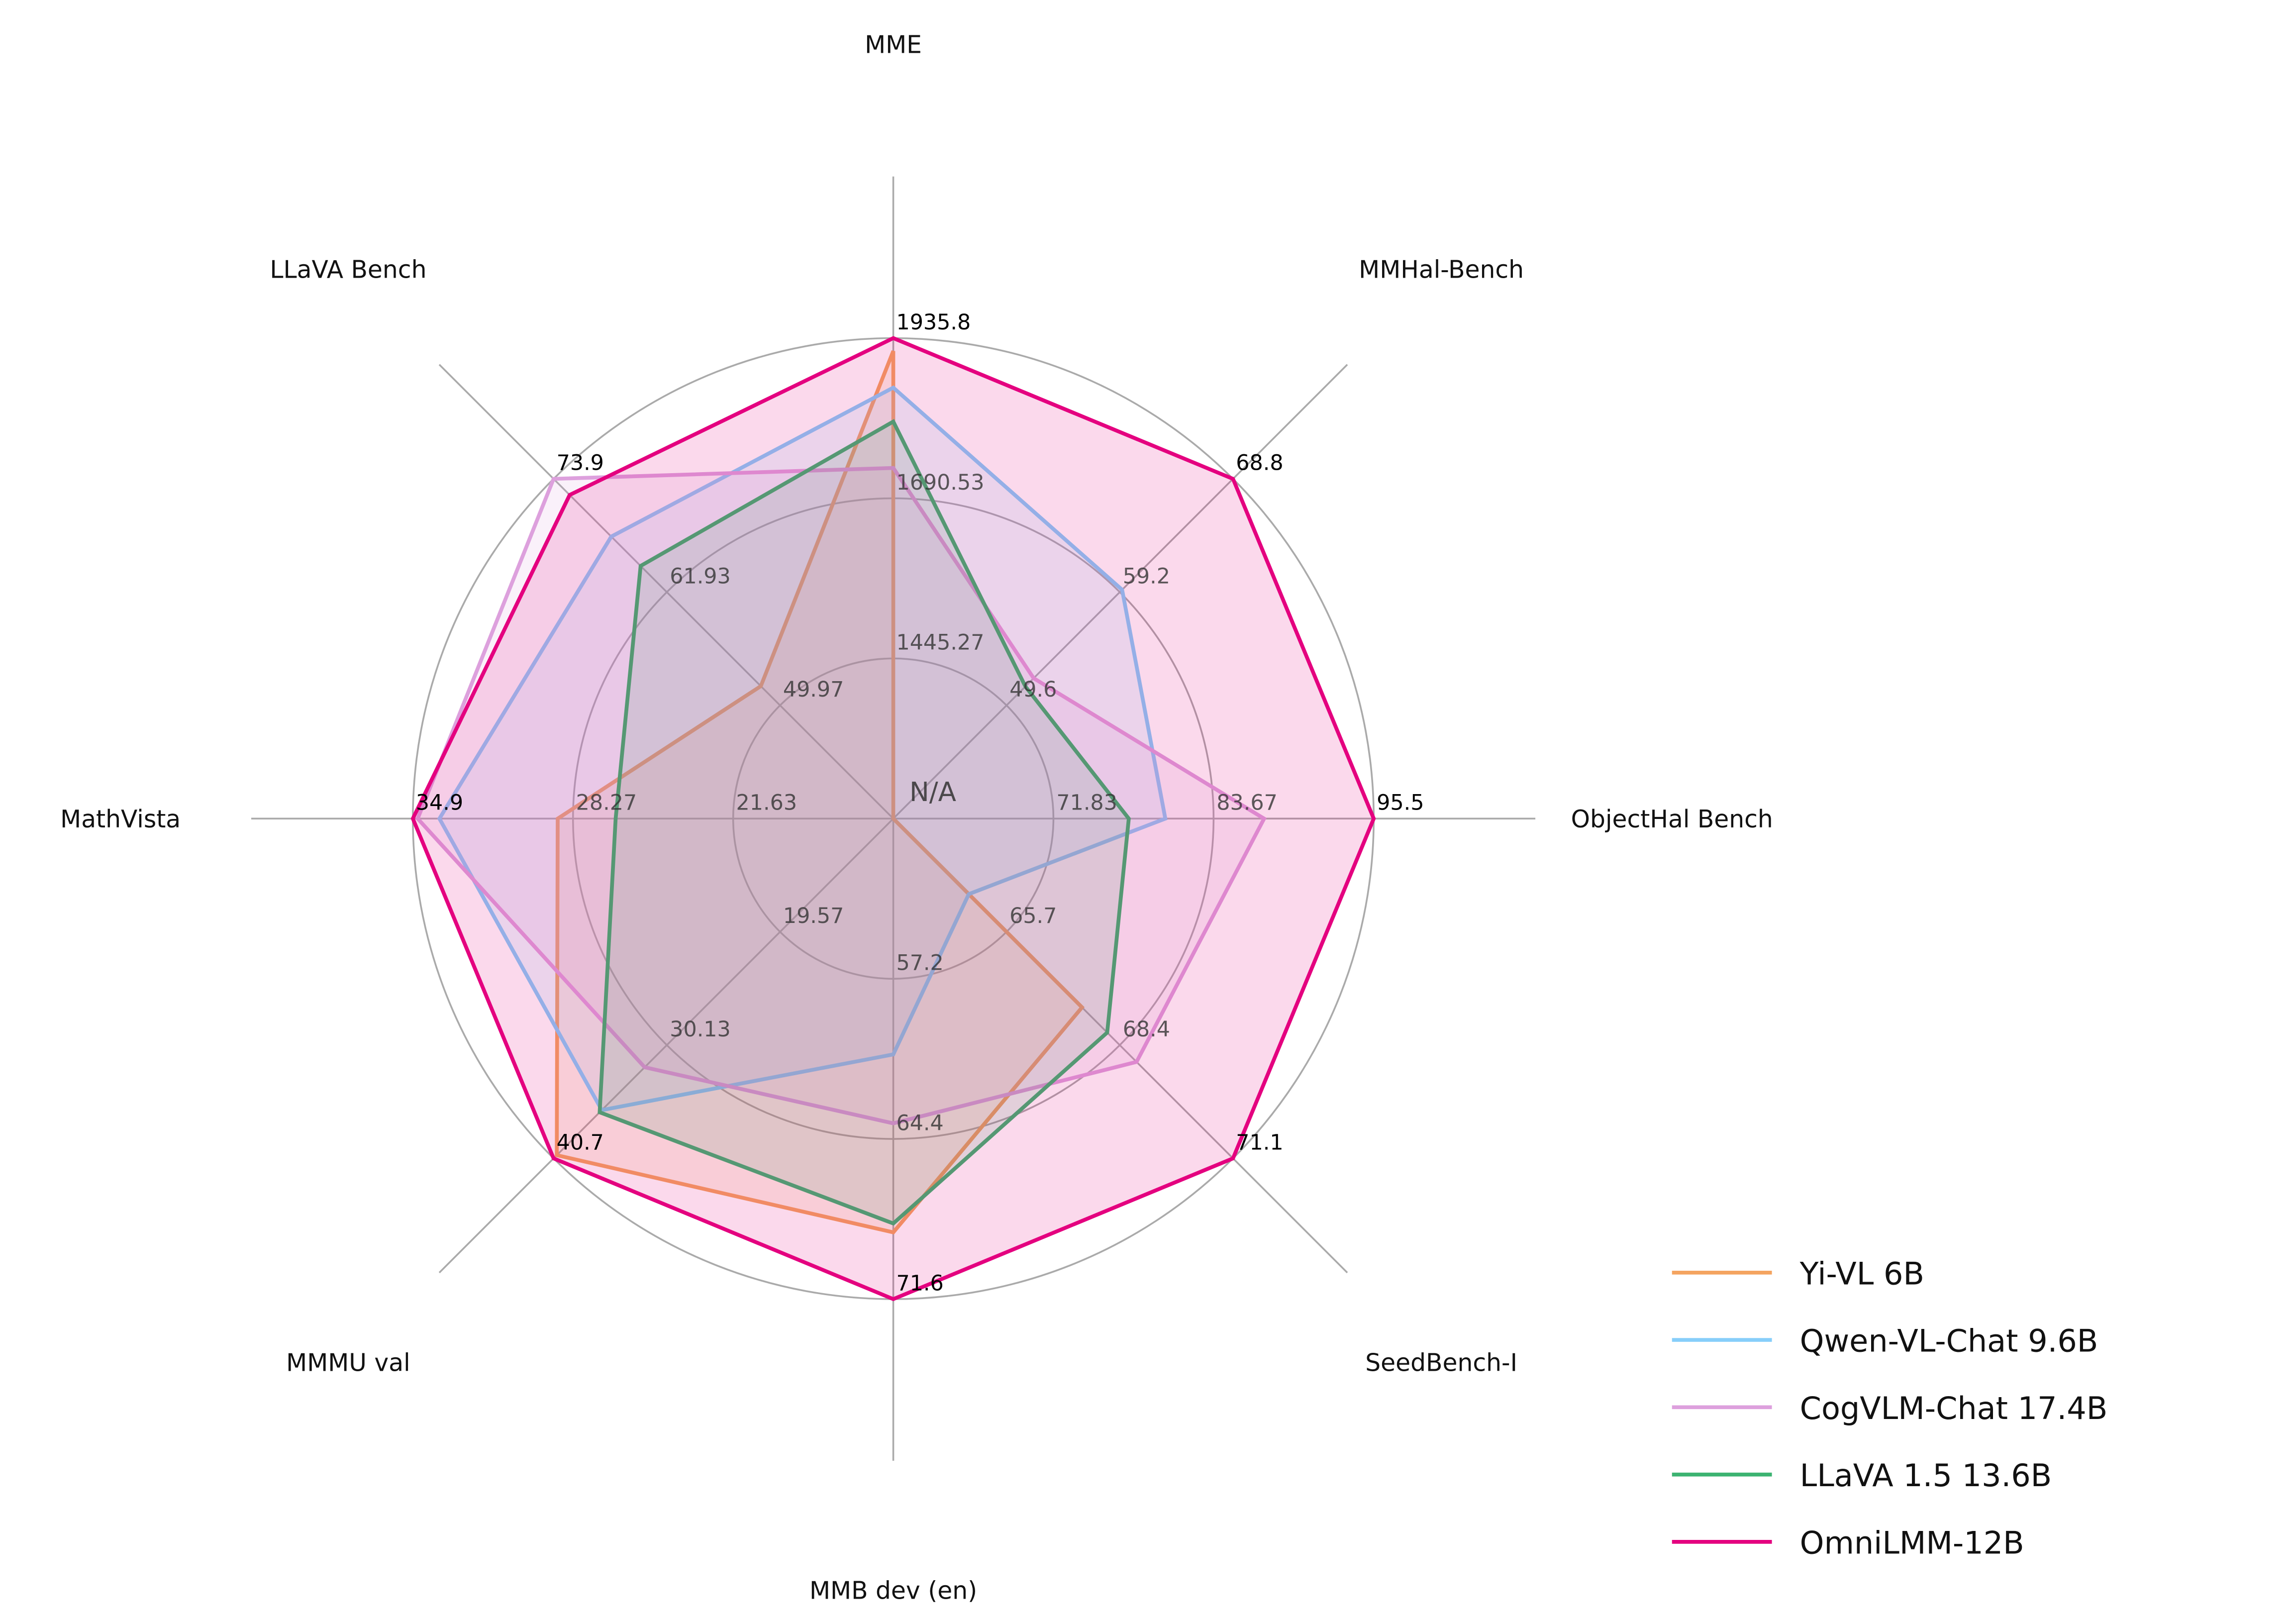  I want to click on axis-label: MMHal-Bench, so click(1441, 270).